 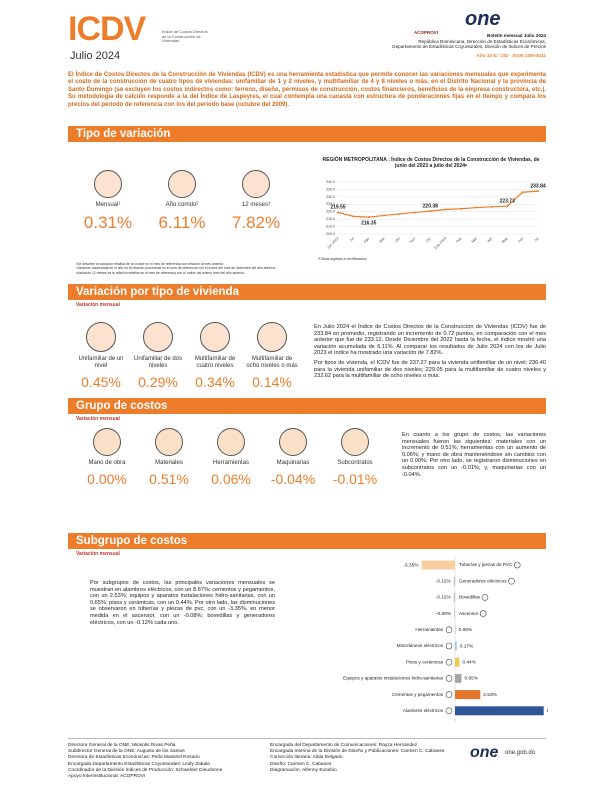 I want to click on y-tick-label: 205.0, so click(x=330, y=234).